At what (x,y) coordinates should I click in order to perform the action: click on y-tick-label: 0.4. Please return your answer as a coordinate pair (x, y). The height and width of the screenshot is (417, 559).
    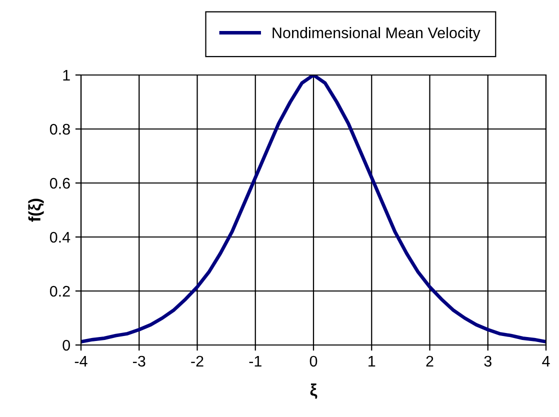
    Looking at the image, I should click on (60, 237).